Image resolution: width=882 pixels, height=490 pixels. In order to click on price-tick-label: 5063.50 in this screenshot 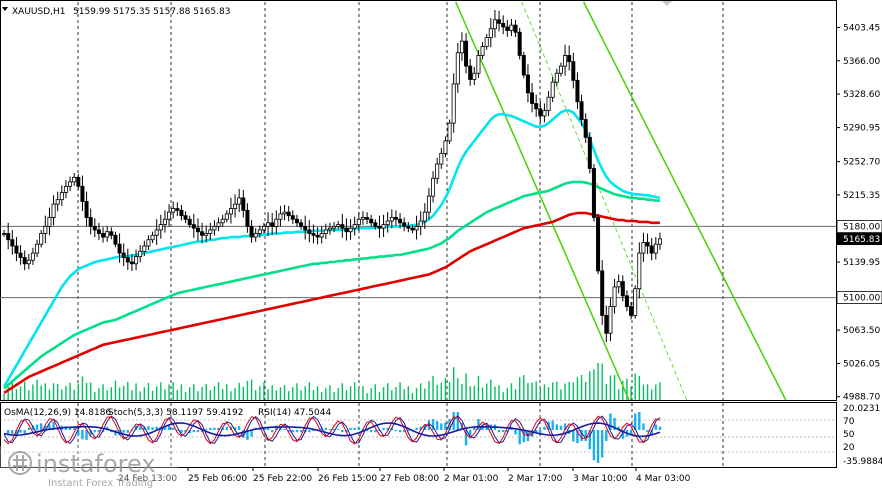, I will do `click(861, 331)`.